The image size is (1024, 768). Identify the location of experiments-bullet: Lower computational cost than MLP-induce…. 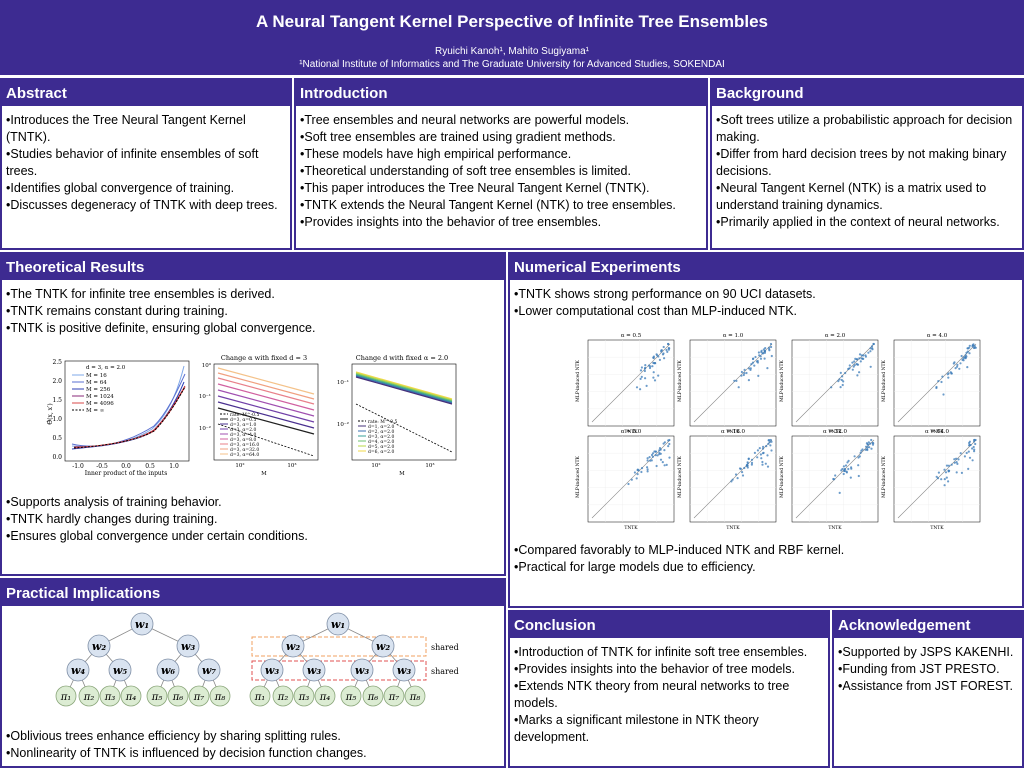
(766, 311).